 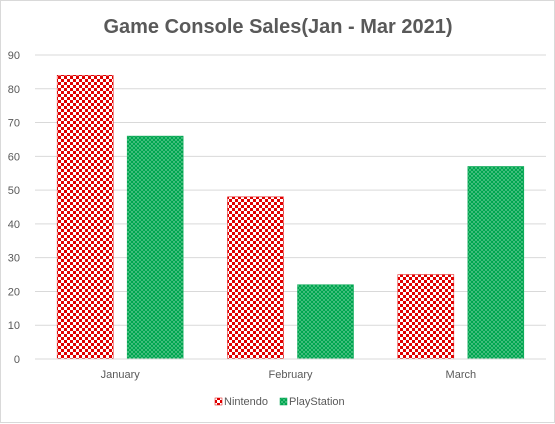 I want to click on legend: Nintendo PlayStation, so click(x=279, y=402).